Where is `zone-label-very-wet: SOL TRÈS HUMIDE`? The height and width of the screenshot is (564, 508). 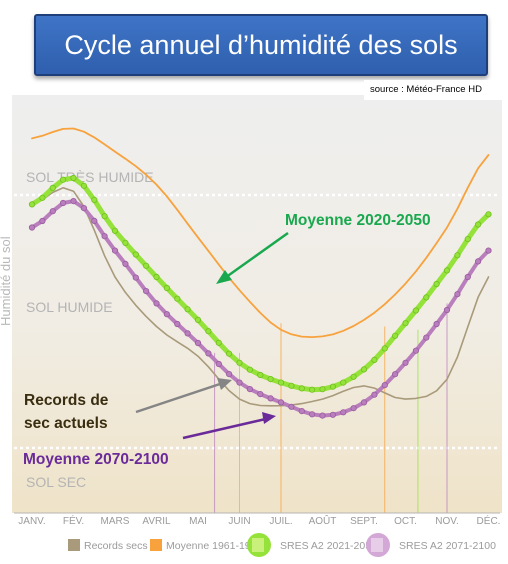
zone-label-very-wet: SOL TRÈS HUMIDE is located at coordinates (90, 177).